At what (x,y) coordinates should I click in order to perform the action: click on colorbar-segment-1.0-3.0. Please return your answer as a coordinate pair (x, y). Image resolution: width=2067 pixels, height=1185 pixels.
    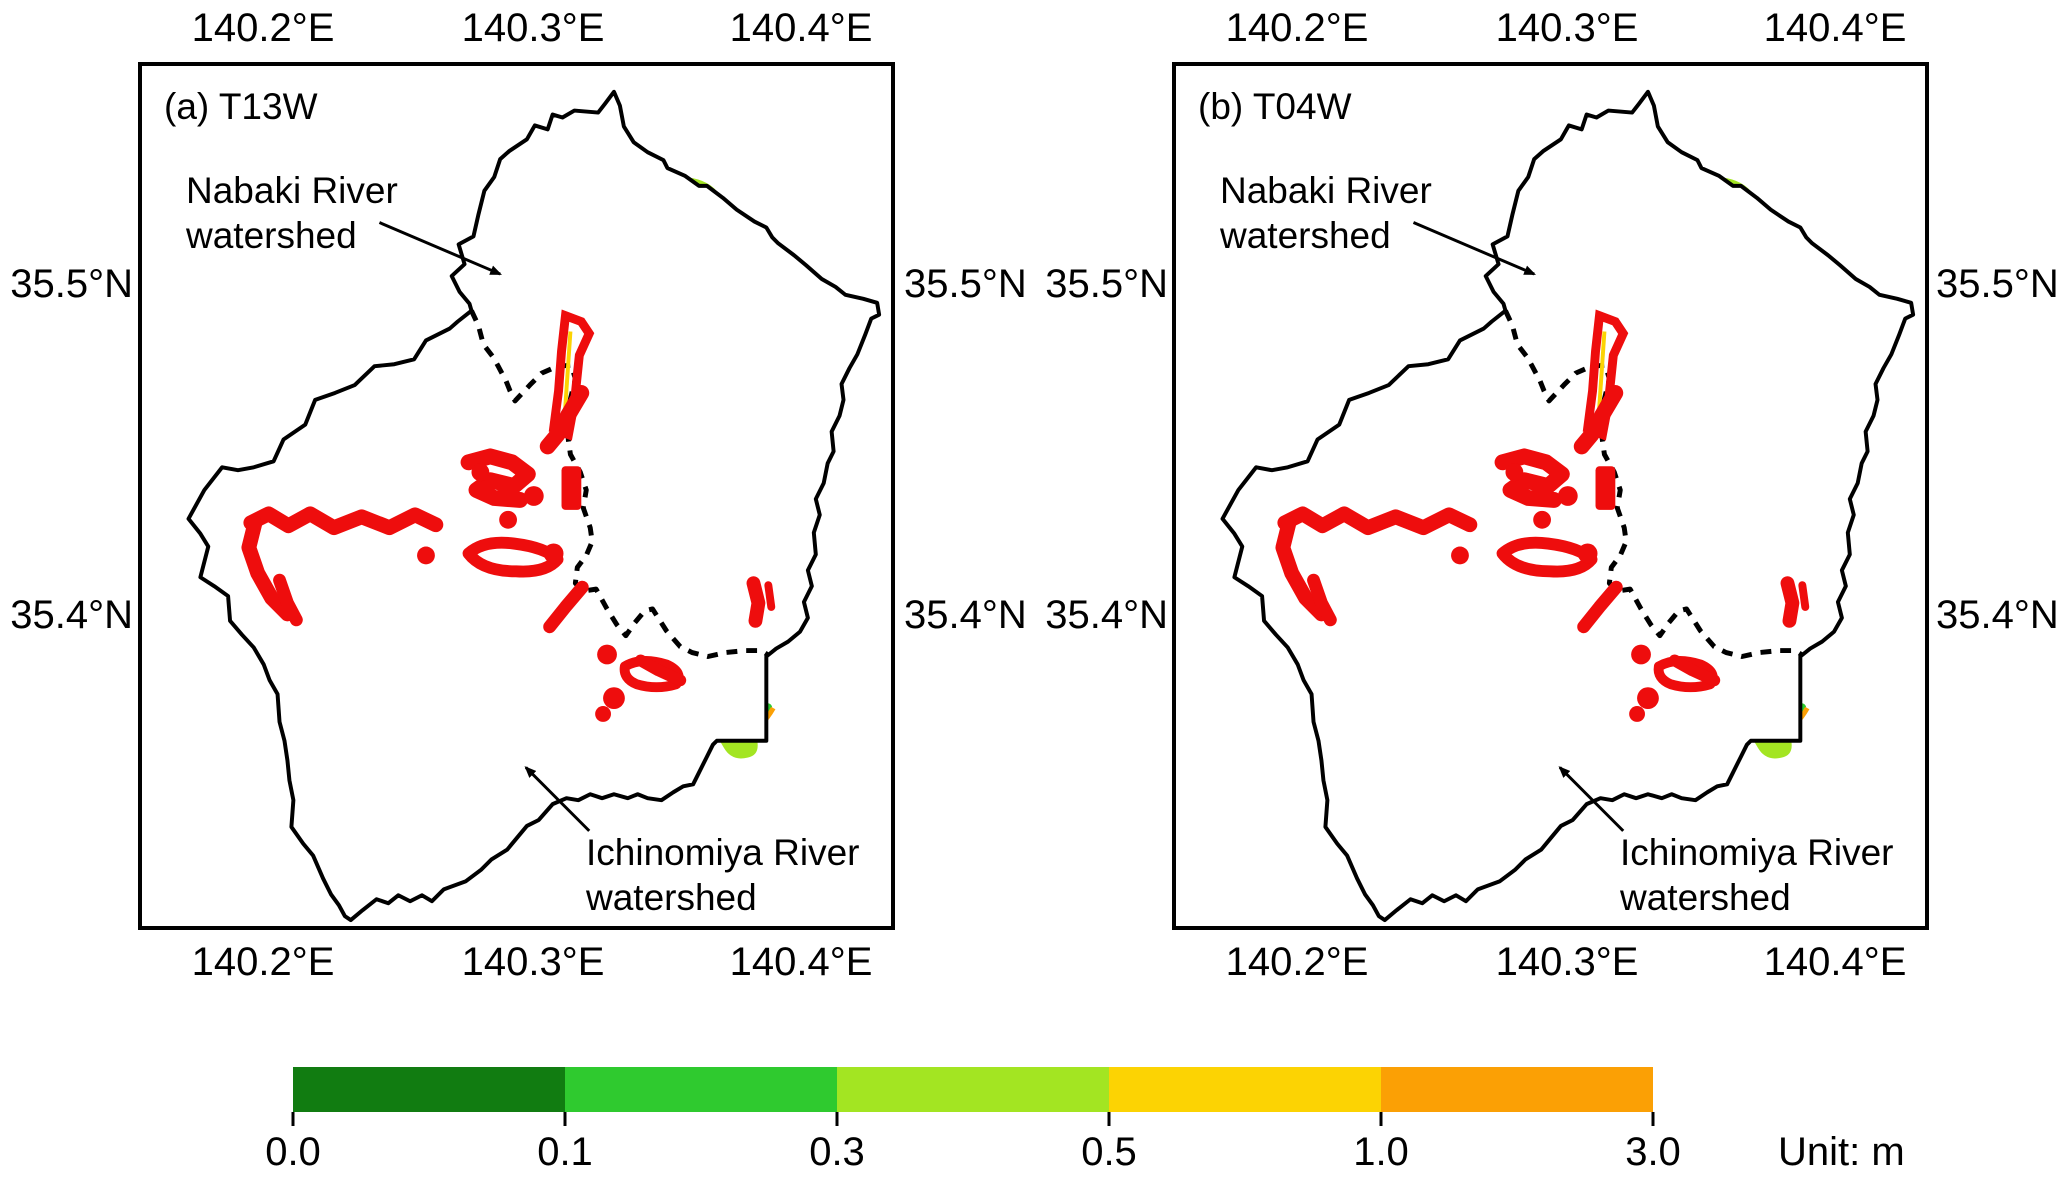
    Looking at the image, I should click on (1517, 1089).